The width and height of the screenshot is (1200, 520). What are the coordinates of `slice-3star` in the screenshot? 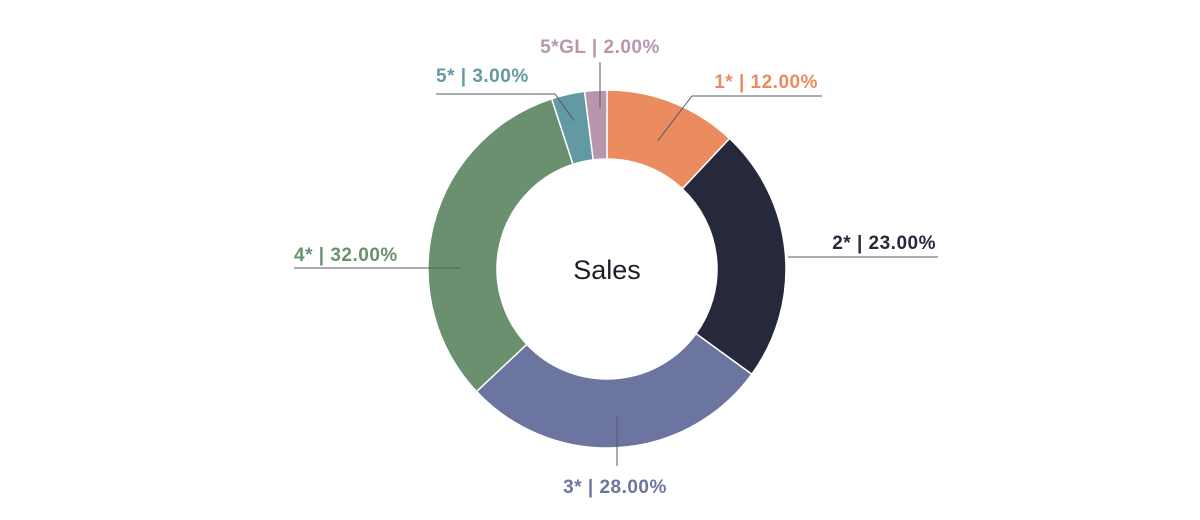 It's located at (614, 390).